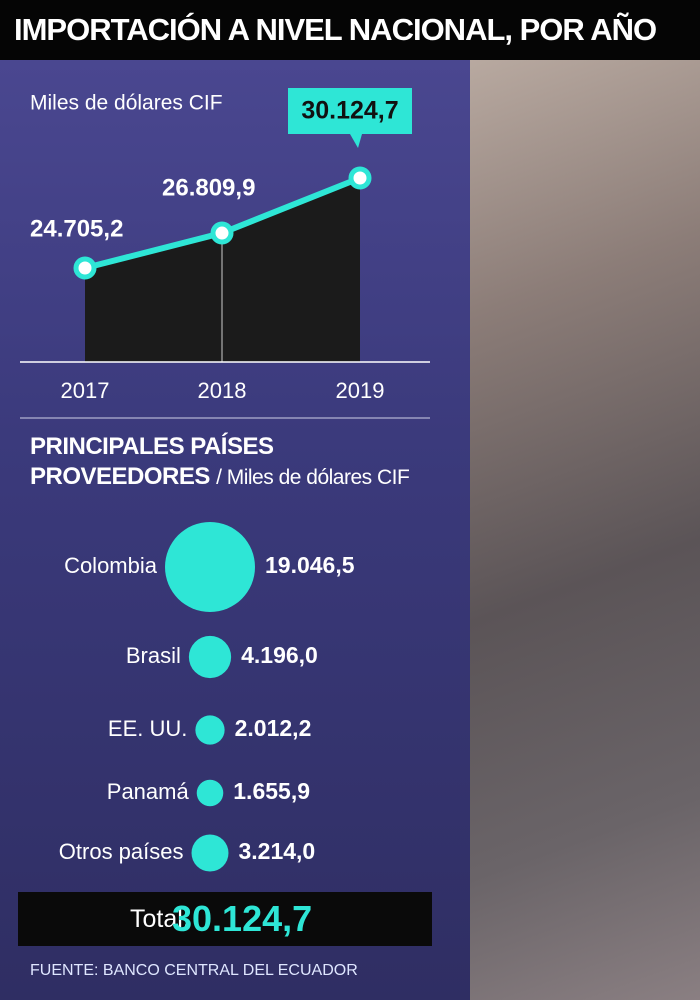 This screenshot has height=1000, width=700. What do you see at coordinates (76, 228) in the screenshot?
I see `value-label: 24.705,2` at bounding box center [76, 228].